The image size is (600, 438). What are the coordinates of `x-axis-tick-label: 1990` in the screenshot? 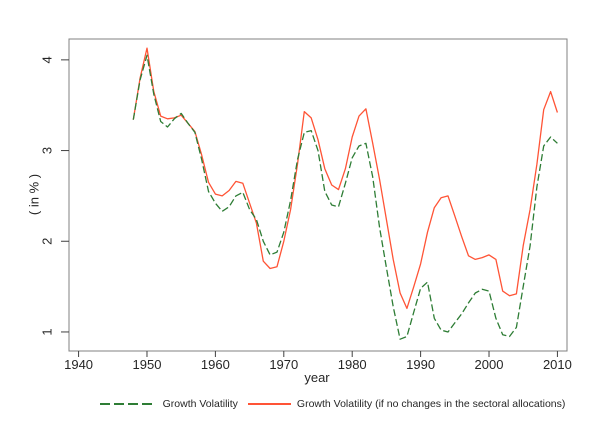 It's located at (420, 364).